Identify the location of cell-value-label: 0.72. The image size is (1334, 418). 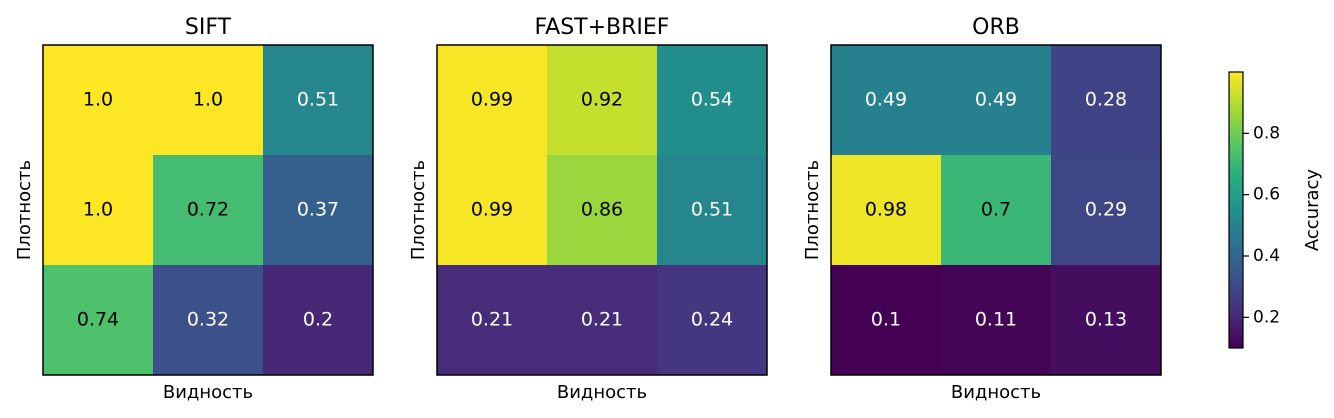
(208, 210).